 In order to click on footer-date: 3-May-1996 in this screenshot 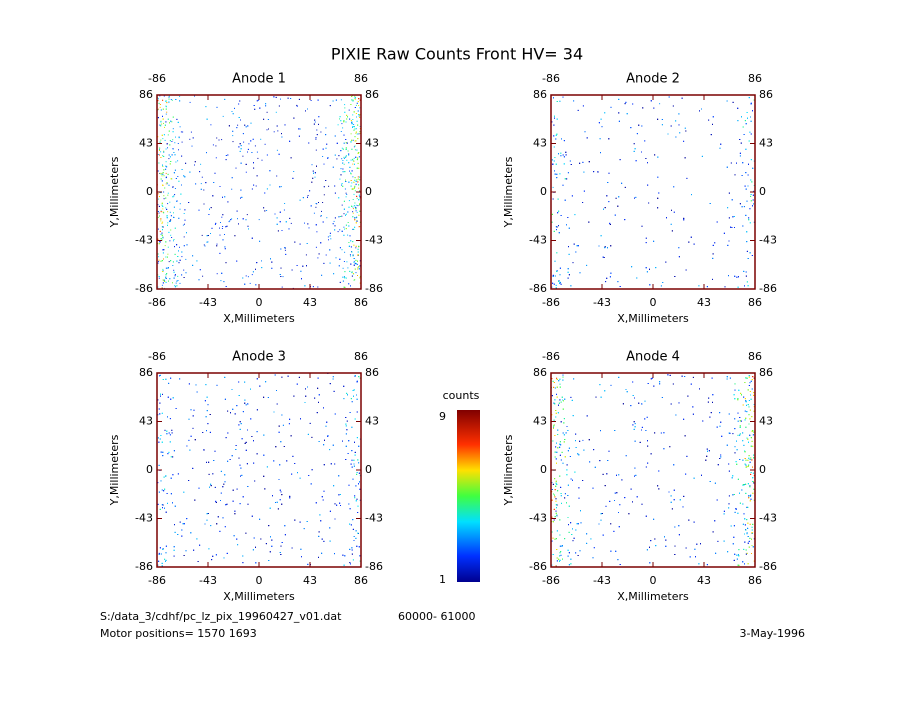, I will do `click(772, 633)`.